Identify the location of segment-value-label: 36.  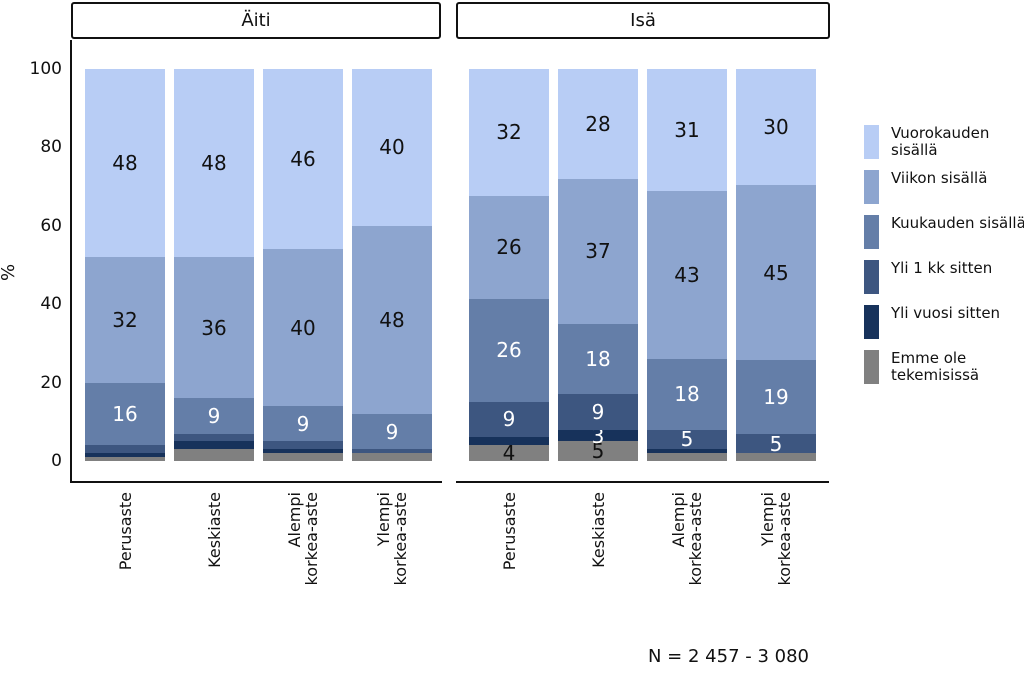
(214, 327).